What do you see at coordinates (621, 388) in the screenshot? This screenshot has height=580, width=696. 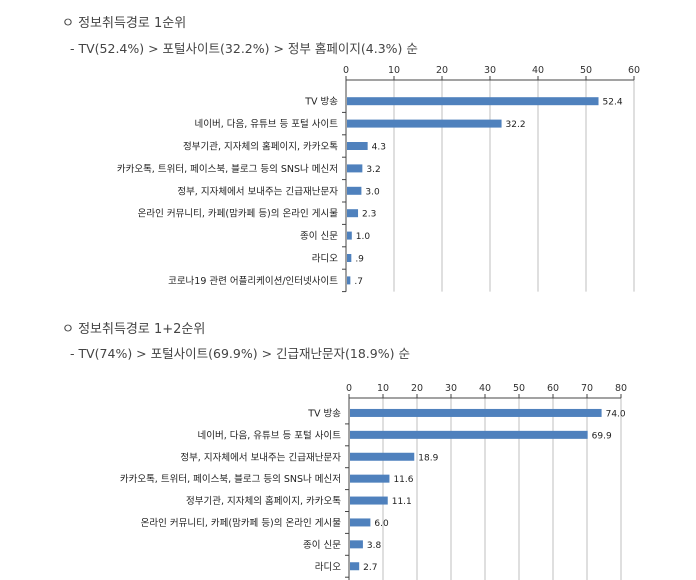 I see `tick-label: 80` at bounding box center [621, 388].